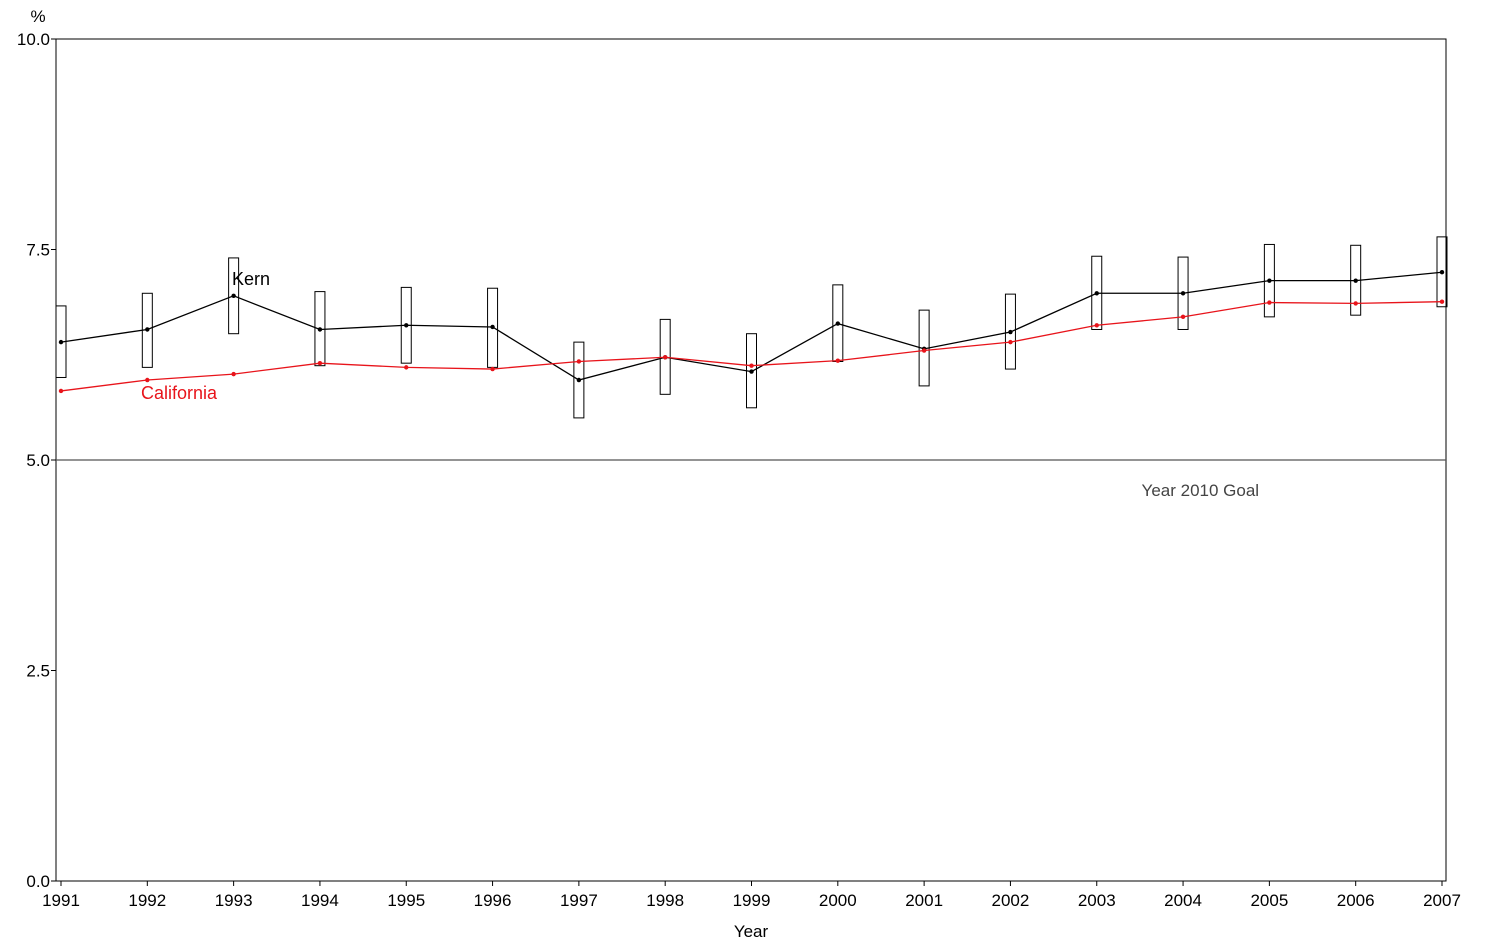 The height and width of the screenshot is (946, 1485). I want to click on x-tick-label: 2001, so click(924, 900).